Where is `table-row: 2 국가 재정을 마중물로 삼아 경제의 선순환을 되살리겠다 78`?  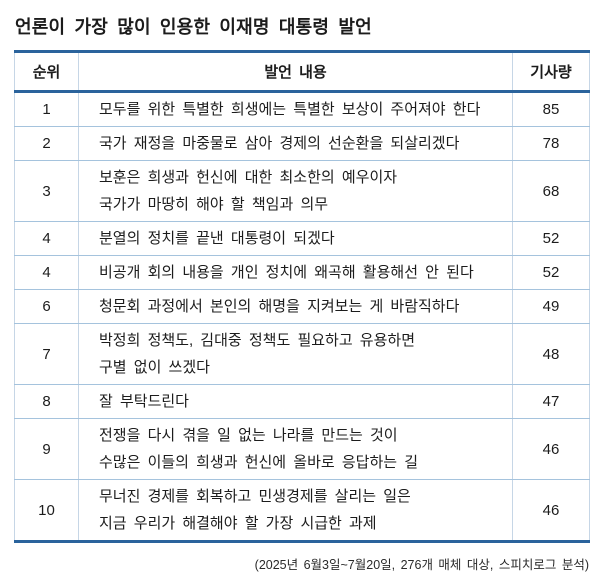 table-row: 2 국가 재정을 마중물로 삼아 경제의 선순환을 되살리겠다 78 is located at coordinates (302, 143).